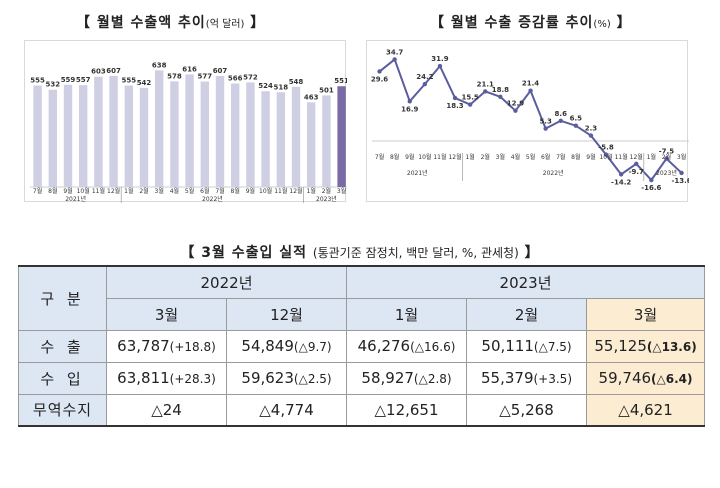 This screenshot has height=488, width=720. I want to click on bar-value-label: 463, so click(311, 97).